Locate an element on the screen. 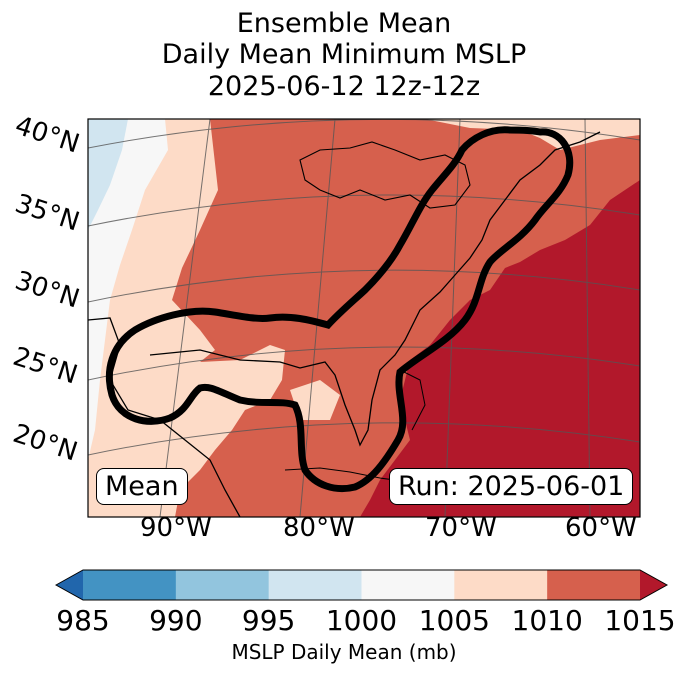  colorbar-tick-label: 1000 is located at coordinates (361, 620).